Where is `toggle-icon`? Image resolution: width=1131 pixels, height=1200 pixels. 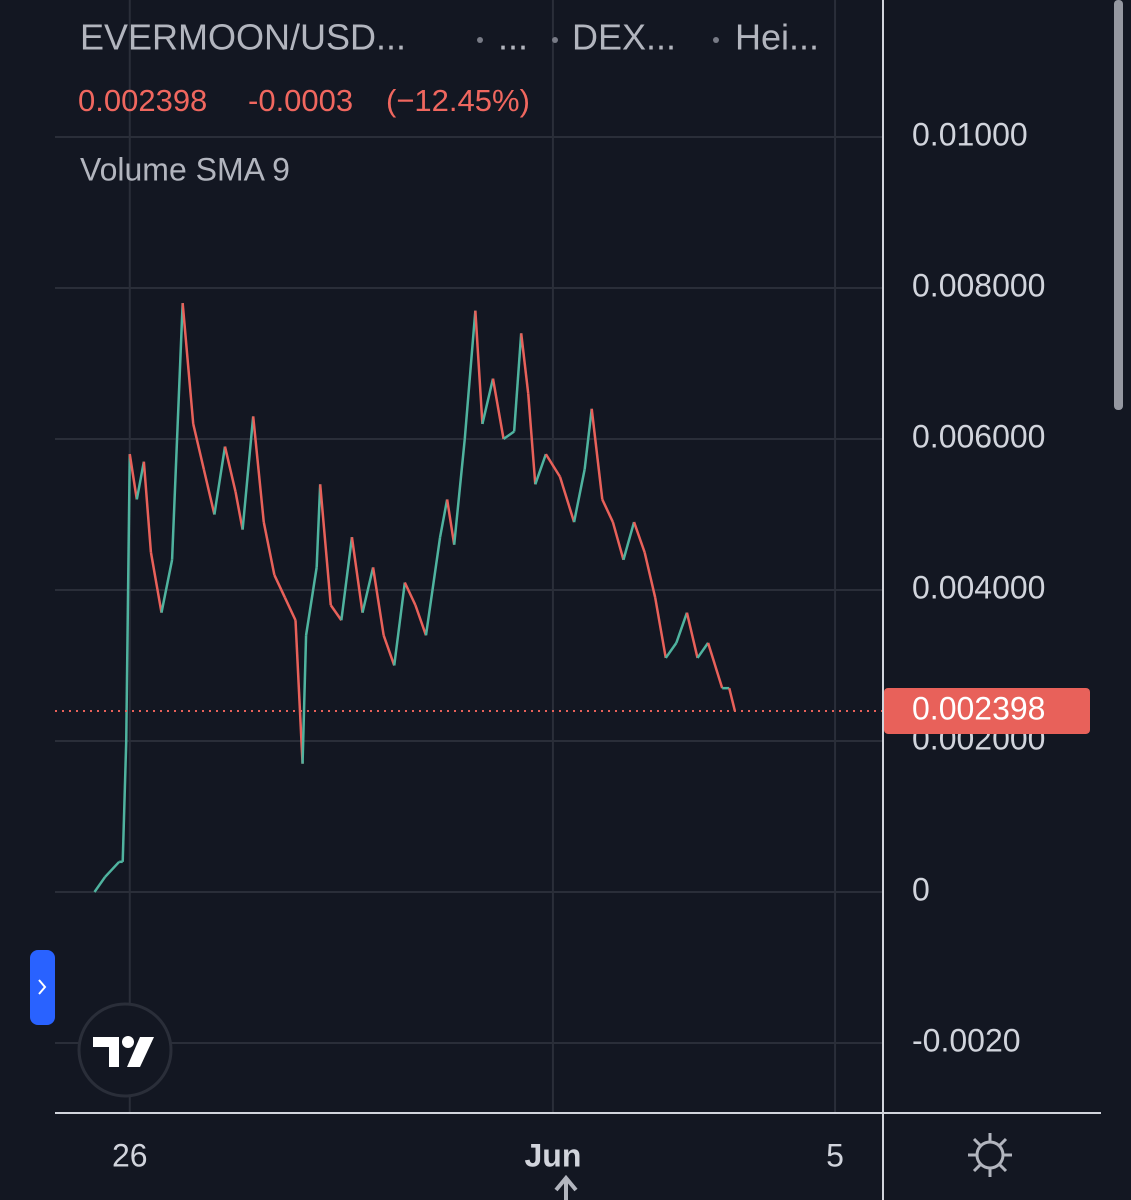
toggle-icon is located at coordinates (42, 987).